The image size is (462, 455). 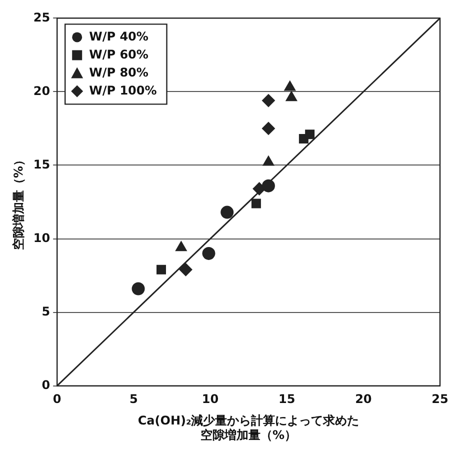 I want to click on y-tick-label: 0, so click(x=46, y=385).